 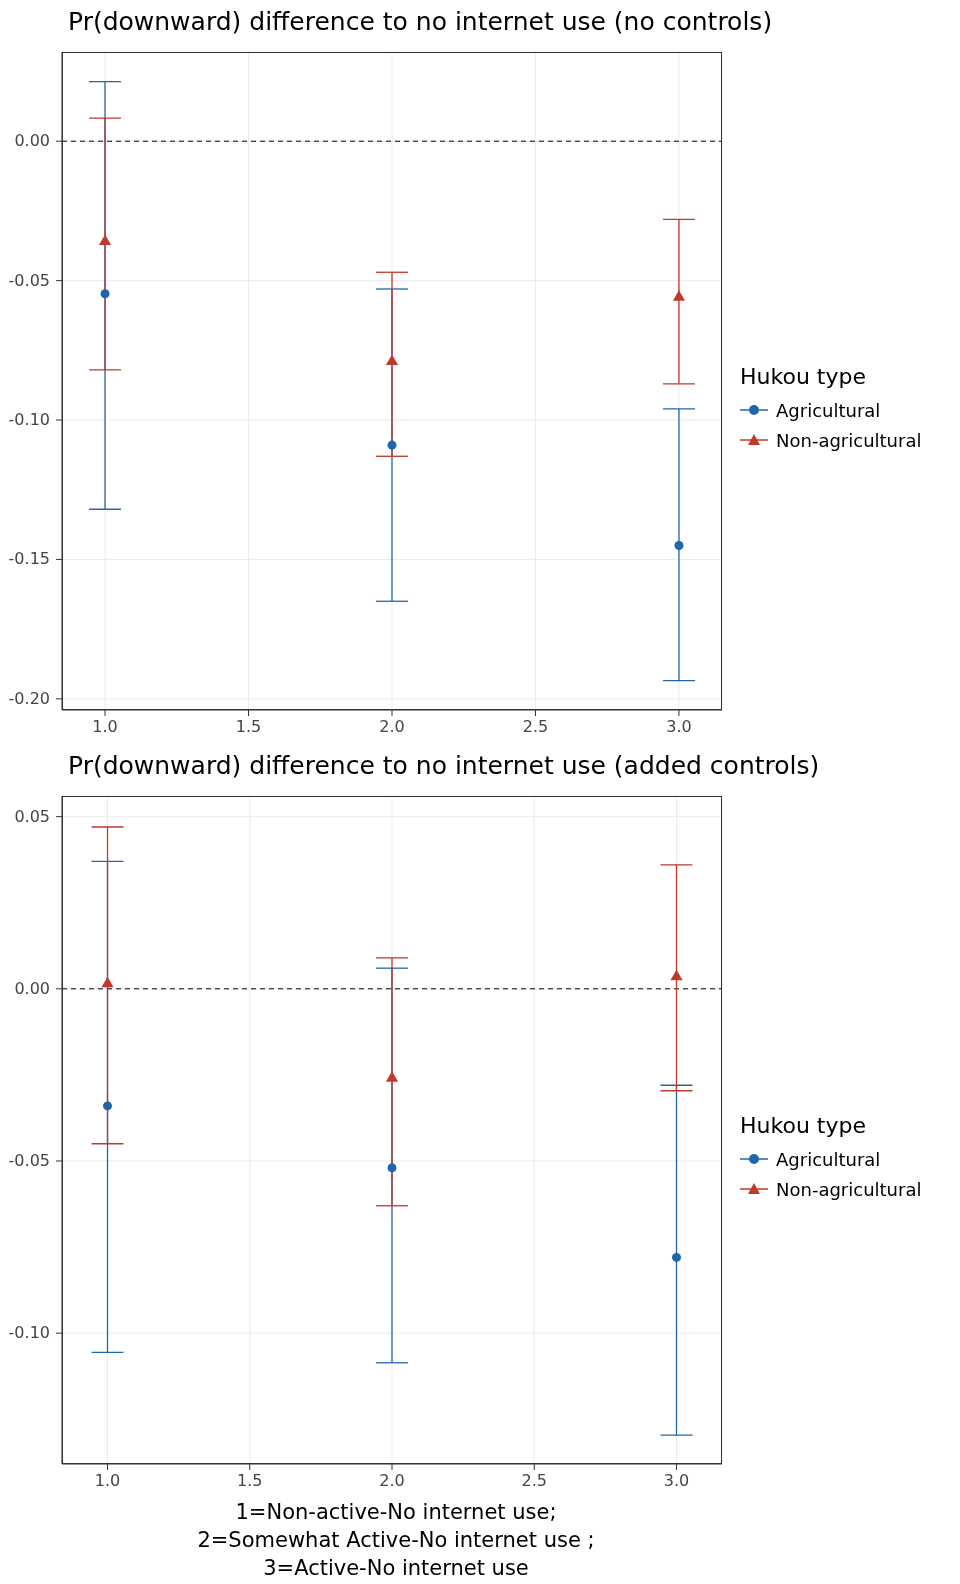 What do you see at coordinates (29, 698) in the screenshot?
I see `y-tick-label: -0.20` at bounding box center [29, 698].